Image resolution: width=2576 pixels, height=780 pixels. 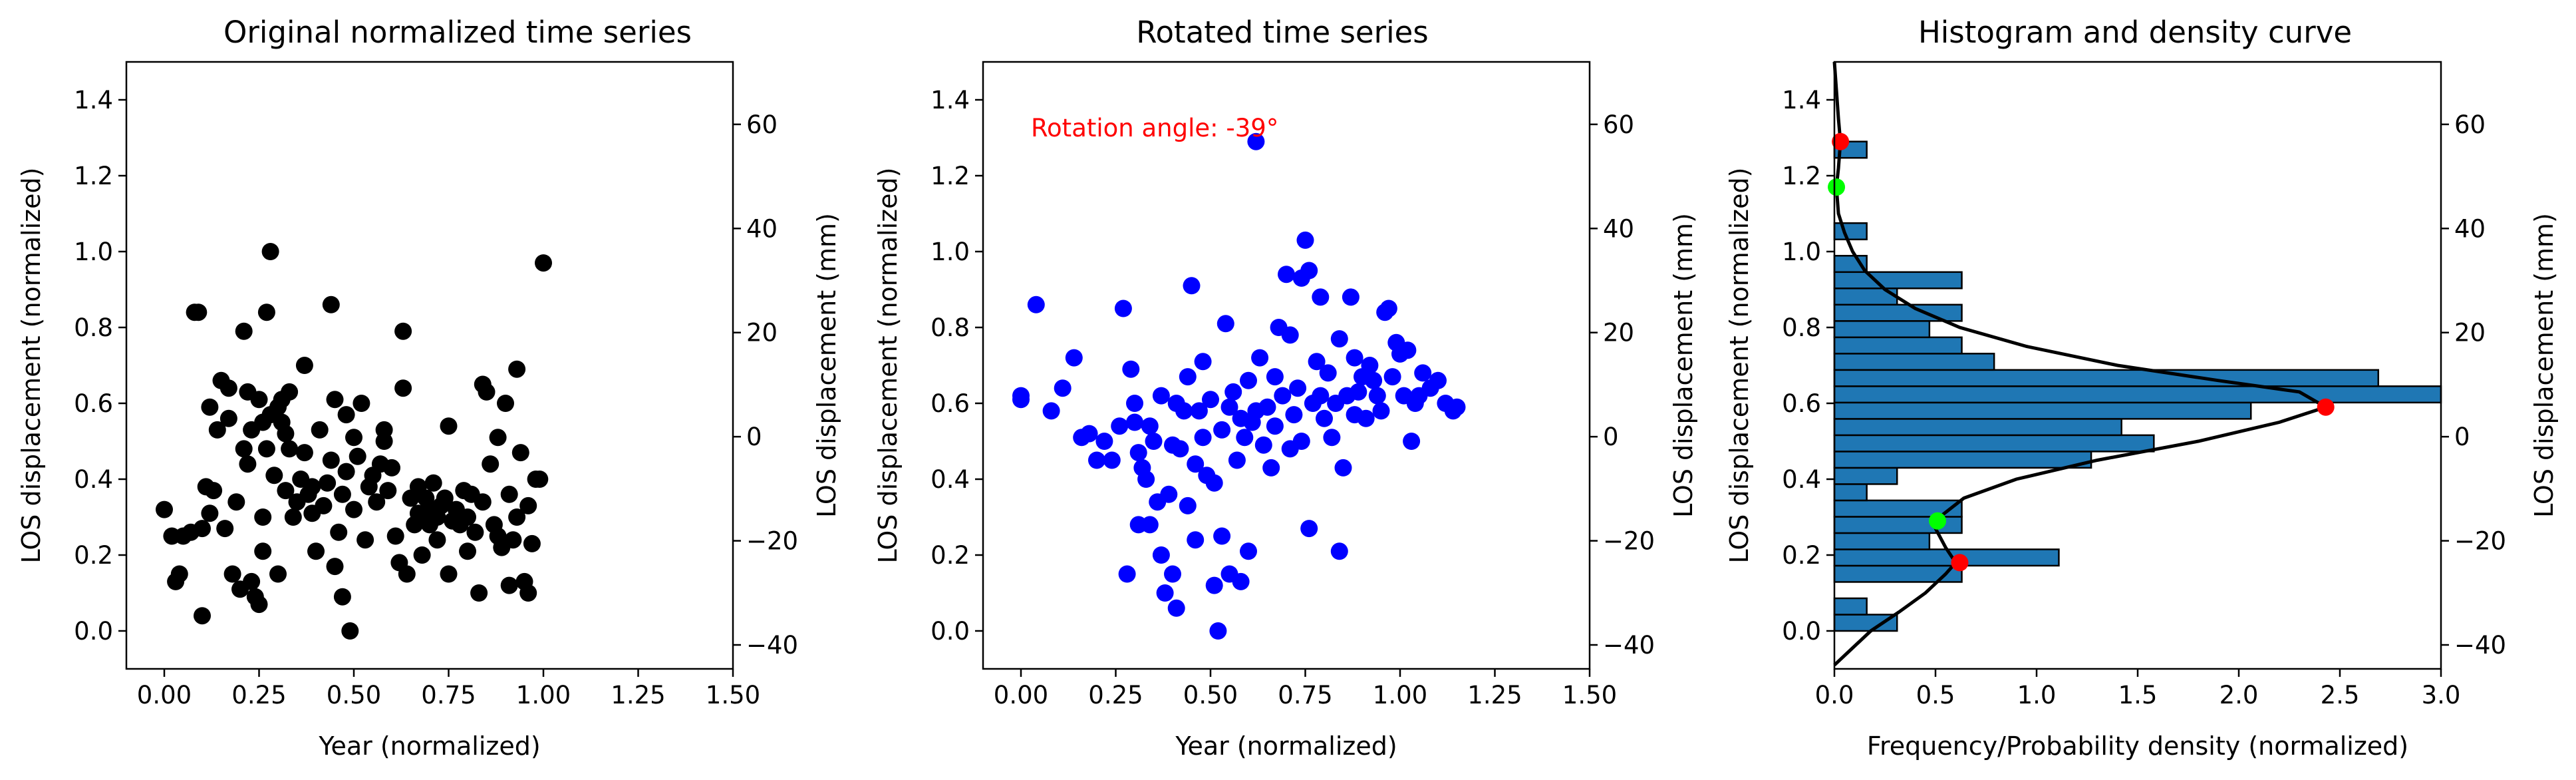 I want to click on x-axis: 0.00 0.25 0.50 0.75 1.00 1.25 1.50, so click(x=1305, y=689).